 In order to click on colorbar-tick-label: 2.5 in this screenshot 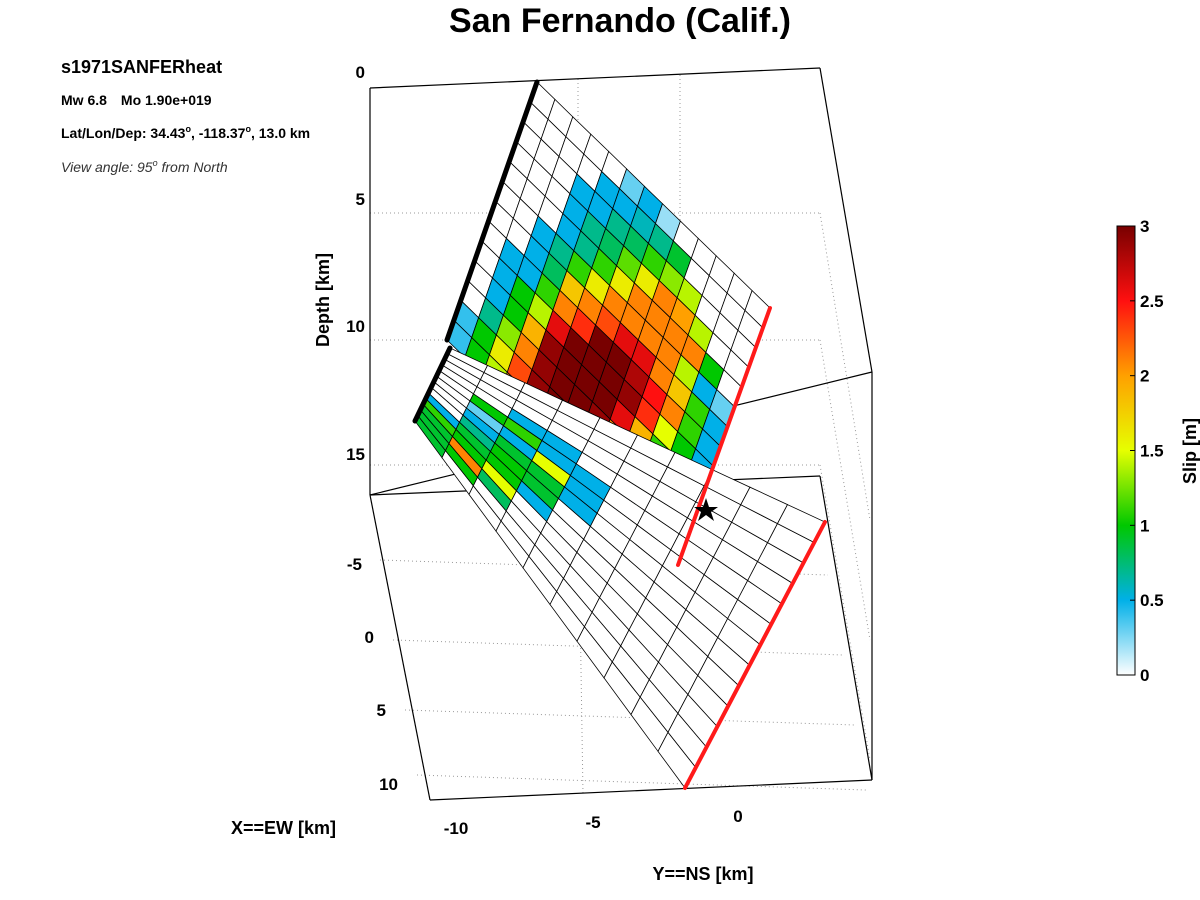, I will do `click(1152, 301)`.